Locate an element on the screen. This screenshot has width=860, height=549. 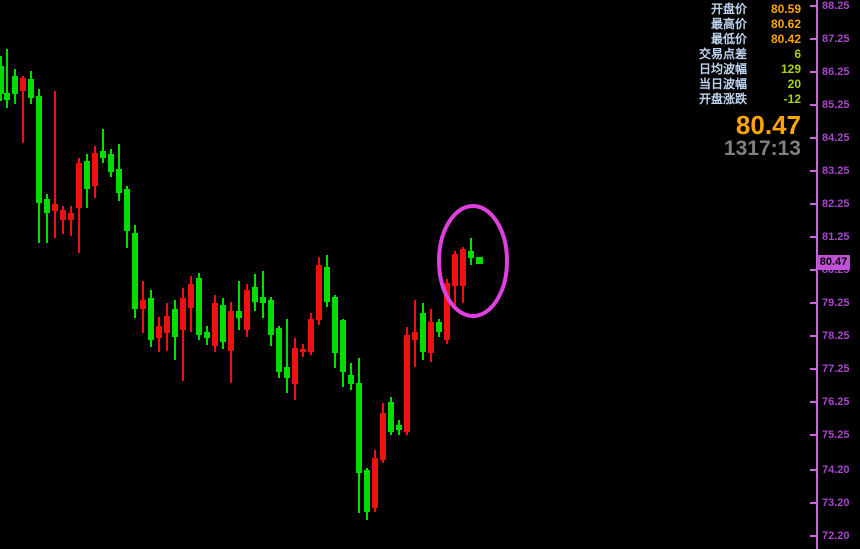
quote-info-value: 20 is located at coordinates (794, 84).